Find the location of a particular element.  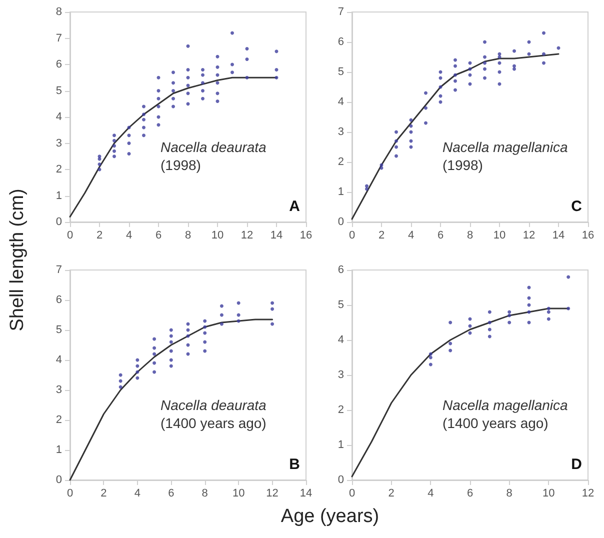

x-tick-label: 6 is located at coordinates (470, 494).